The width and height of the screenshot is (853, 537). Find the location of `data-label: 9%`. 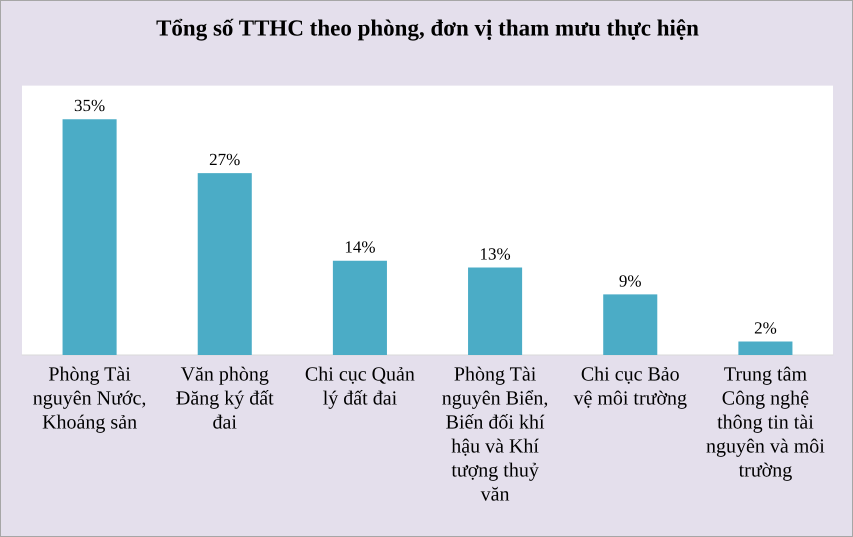

data-label: 9% is located at coordinates (630, 280).